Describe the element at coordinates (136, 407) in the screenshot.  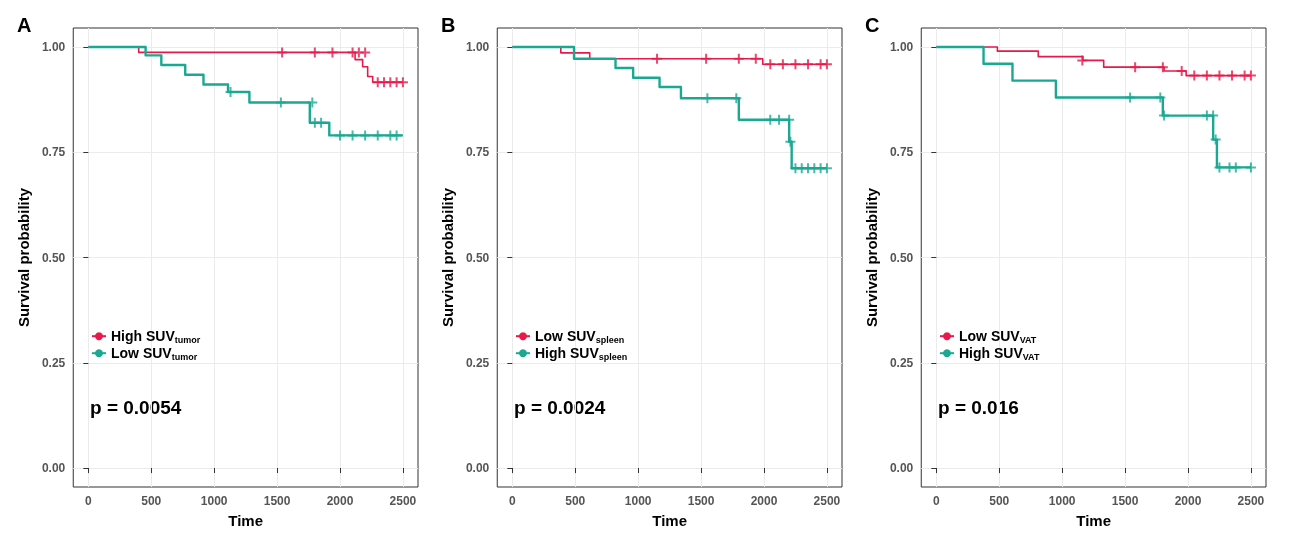
I see `annotation: p = 0.0054` at that location.